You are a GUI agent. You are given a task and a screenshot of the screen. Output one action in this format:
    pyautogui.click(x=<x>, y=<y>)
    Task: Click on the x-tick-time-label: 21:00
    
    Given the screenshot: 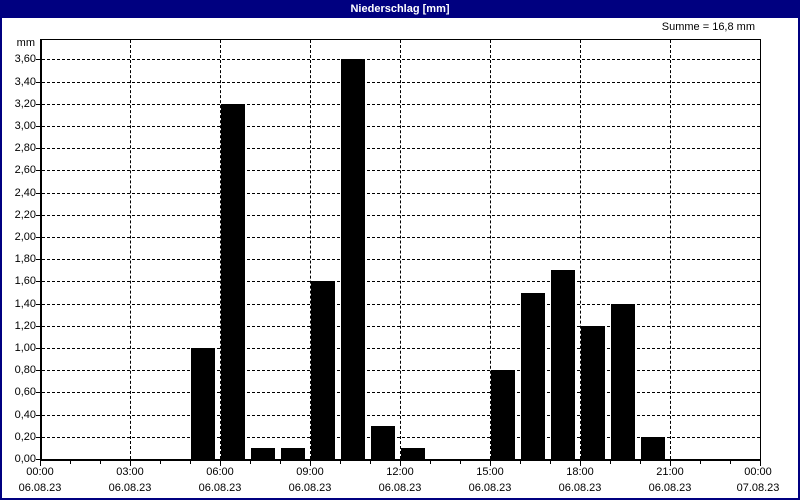 What is the action you would take?
    pyautogui.click(x=670, y=472)
    